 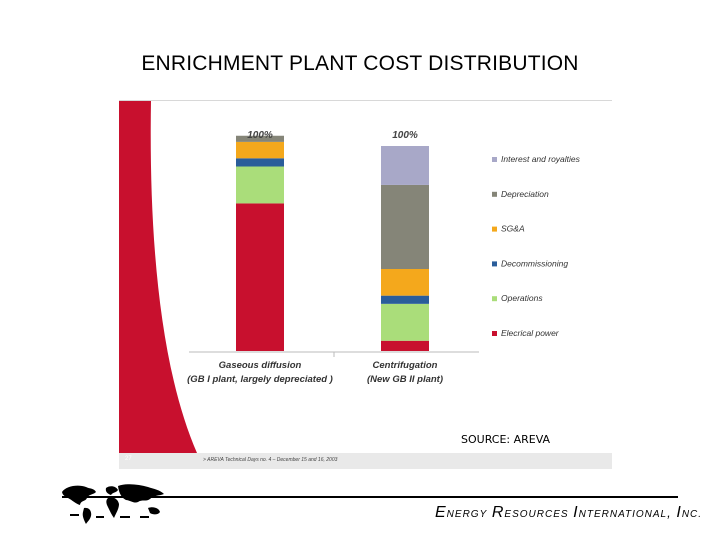 What do you see at coordinates (494, 299) in the screenshot?
I see `legend-swatch-operations` at bounding box center [494, 299].